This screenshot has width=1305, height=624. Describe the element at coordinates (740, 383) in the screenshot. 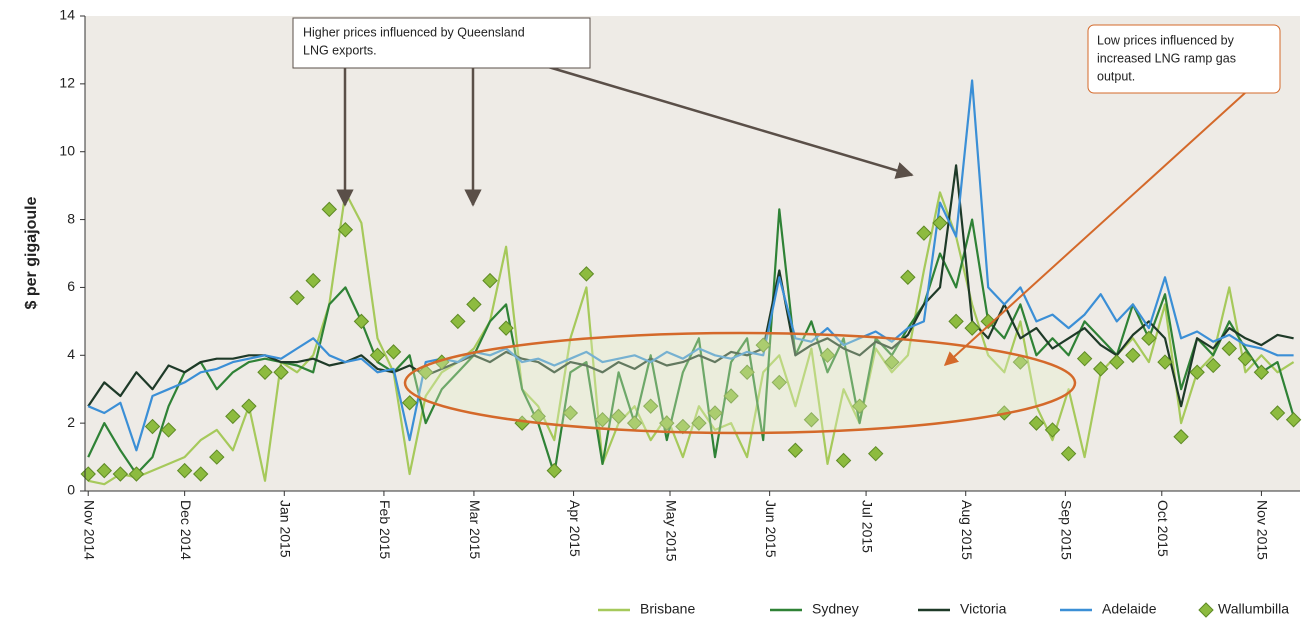

I see `highlight-ellipse` at that location.